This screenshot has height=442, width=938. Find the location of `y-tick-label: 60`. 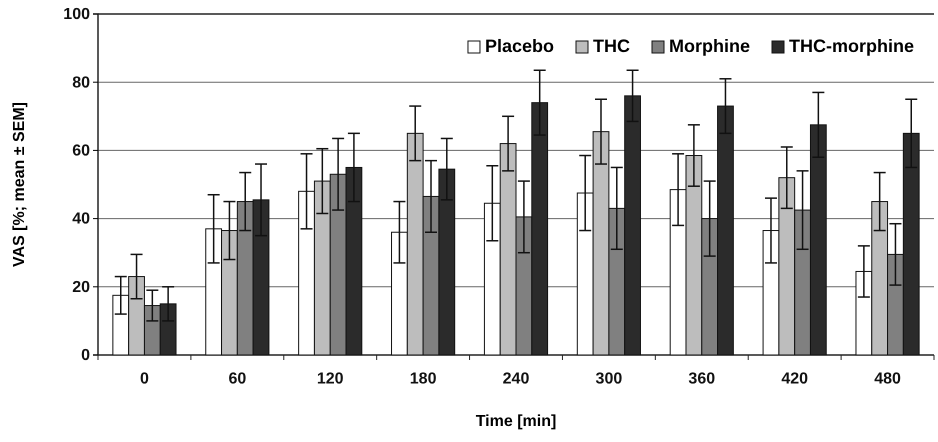

y-tick-label: 60 is located at coordinates (81, 151).